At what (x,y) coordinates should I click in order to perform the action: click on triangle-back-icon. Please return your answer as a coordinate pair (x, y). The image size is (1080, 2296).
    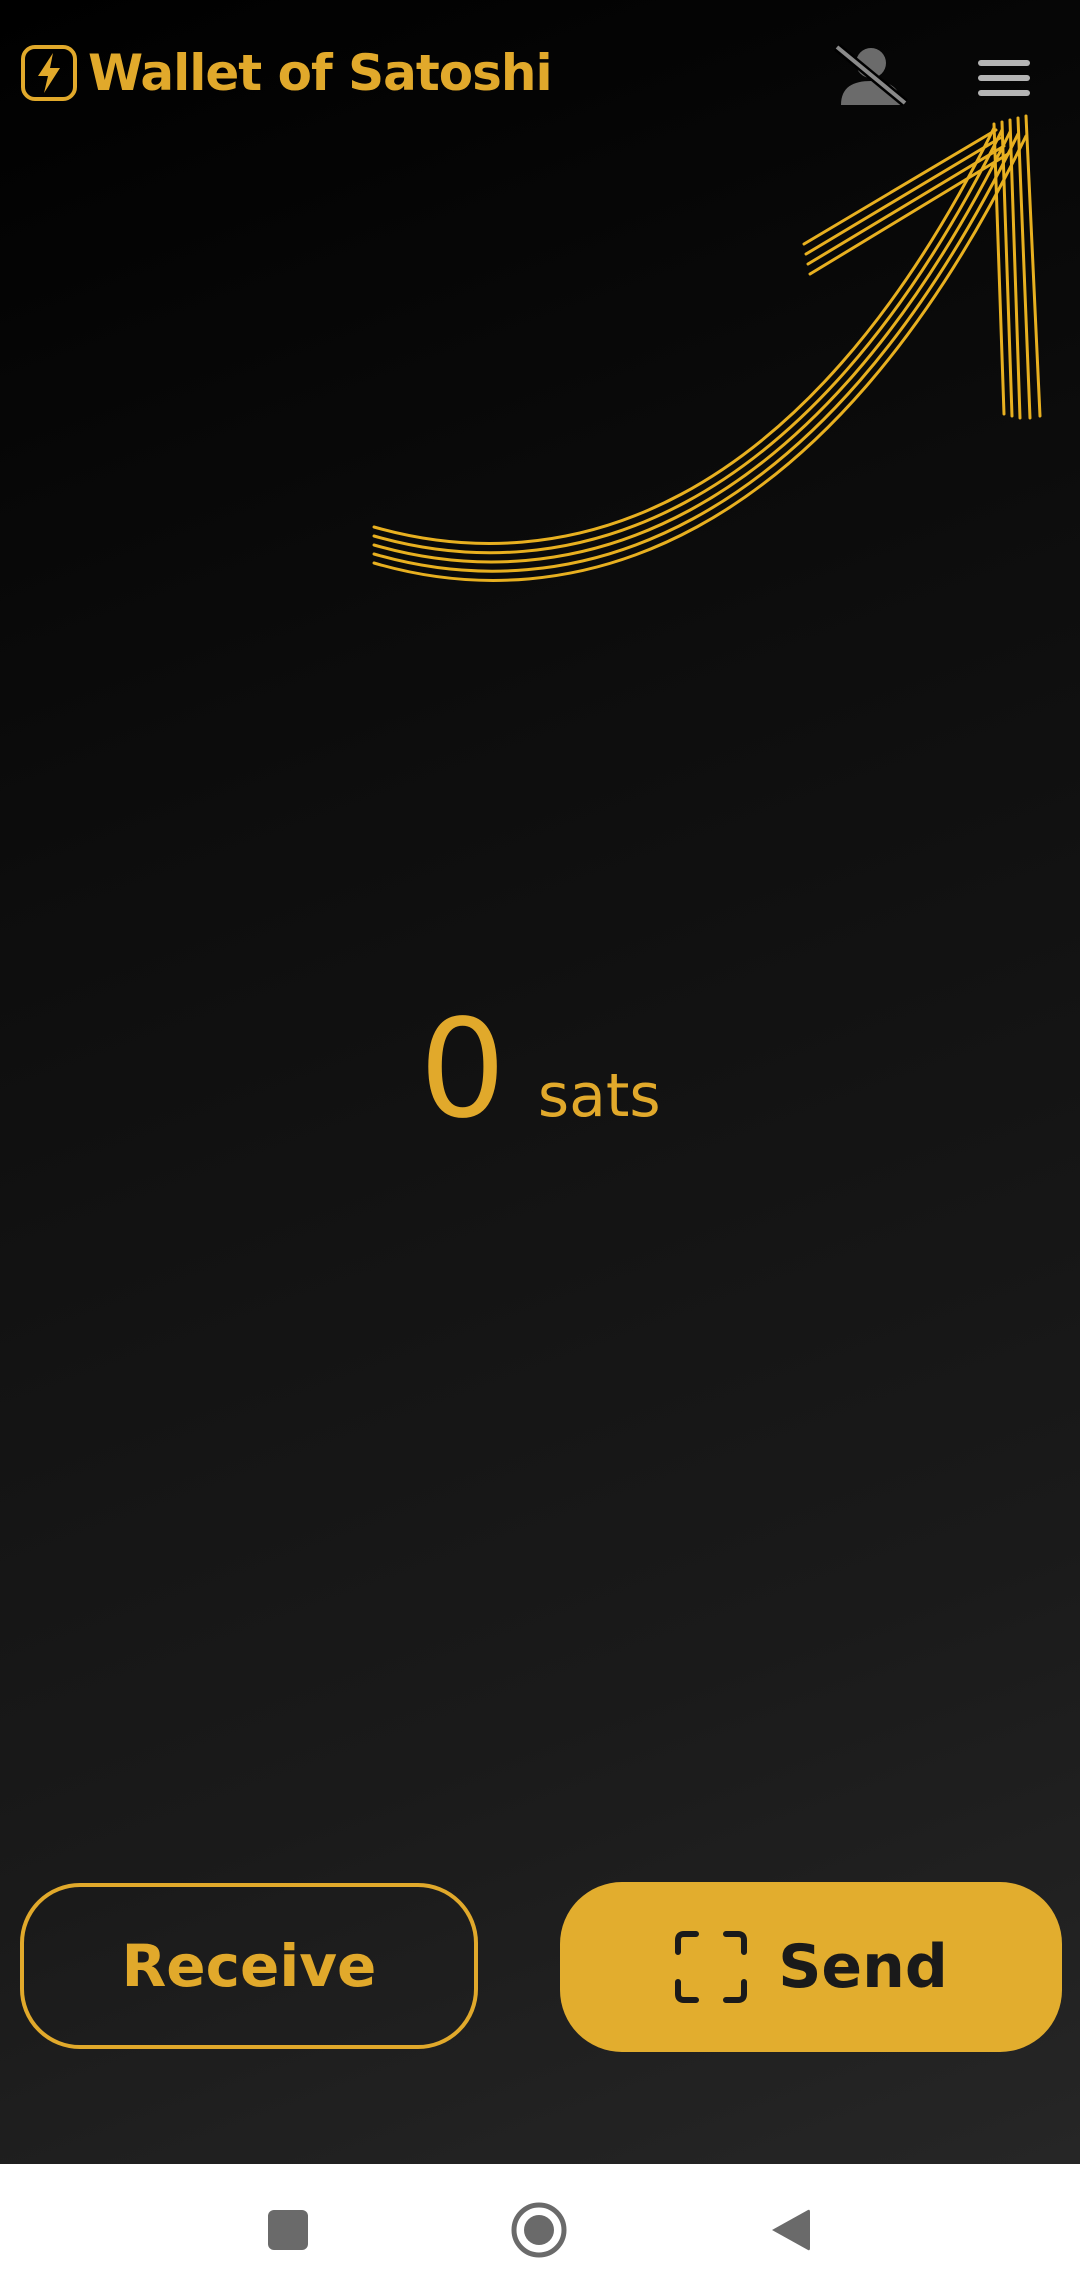
    Looking at the image, I should click on (791, 2230).